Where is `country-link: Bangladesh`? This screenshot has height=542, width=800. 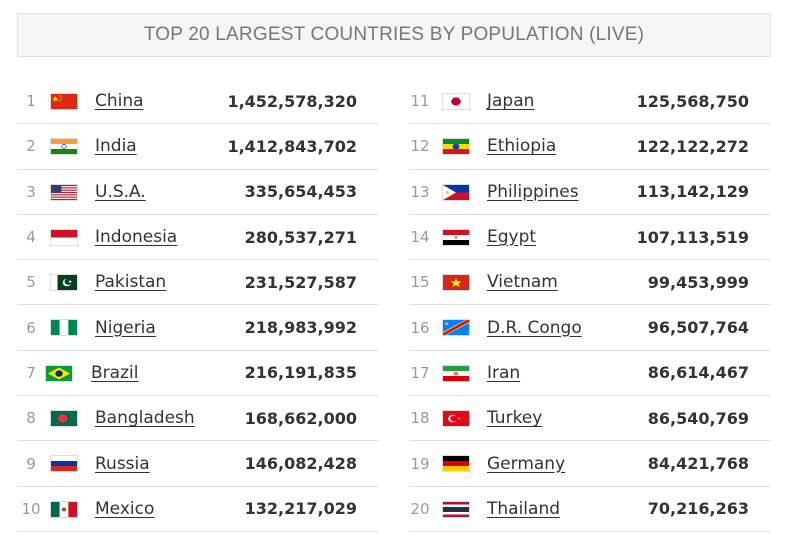
country-link: Bangladesh is located at coordinates (145, 418).